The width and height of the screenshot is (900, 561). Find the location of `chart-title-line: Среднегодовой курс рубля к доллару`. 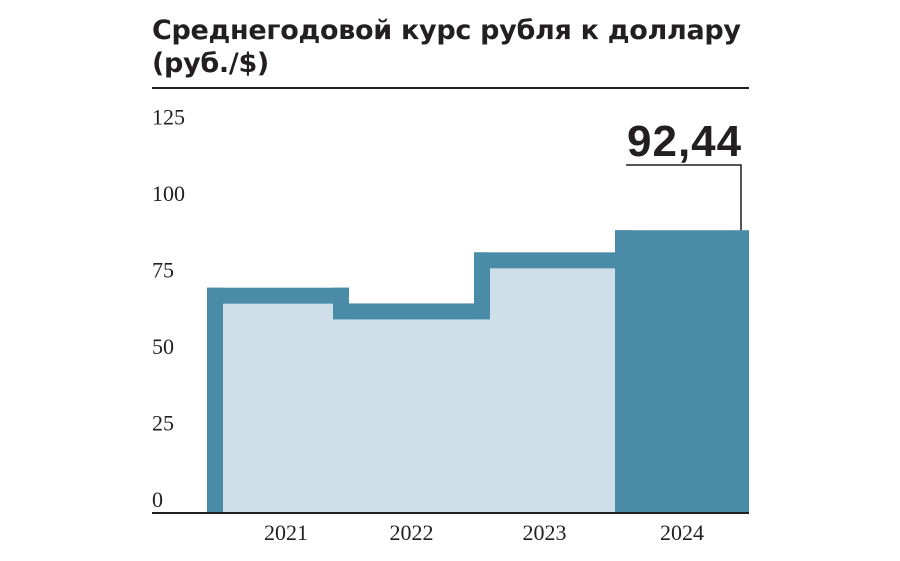

chart-title-line: Среднегодовой курс рубля к доллару is located at coordinates (446, 30).